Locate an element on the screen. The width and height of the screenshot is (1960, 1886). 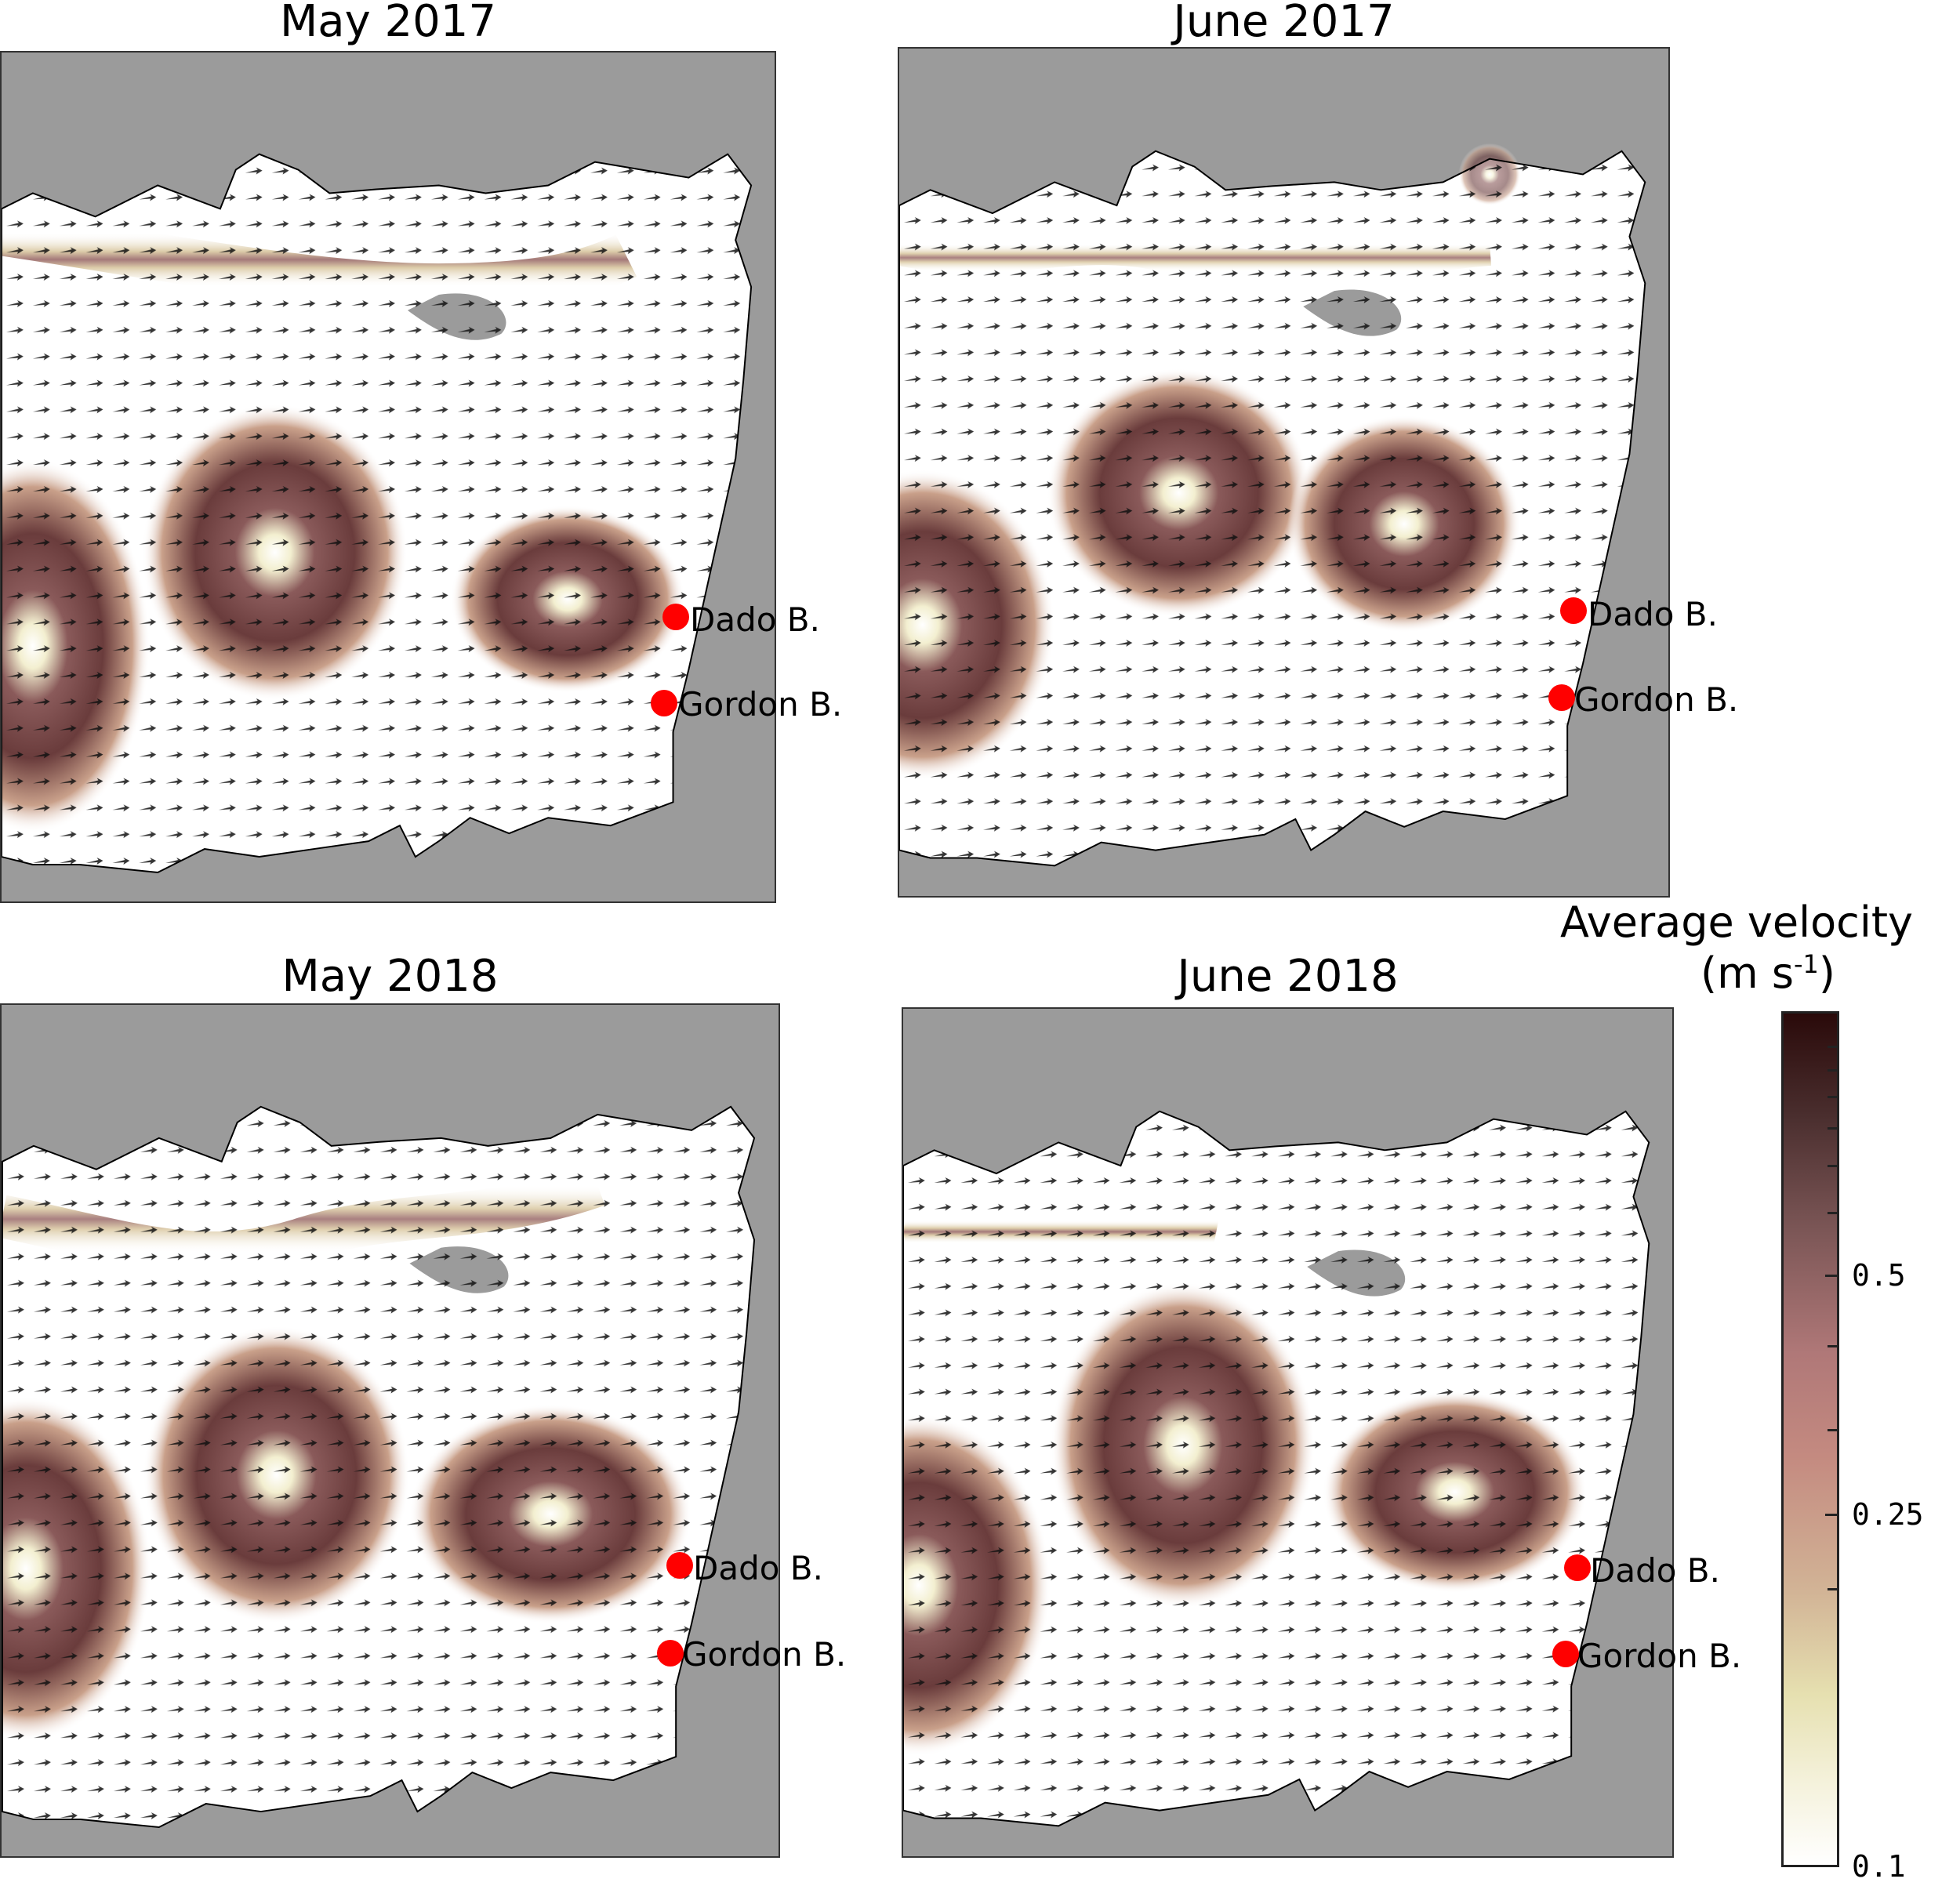
colorbar-units: (m s-1) is located at coordinates (1768, 973).